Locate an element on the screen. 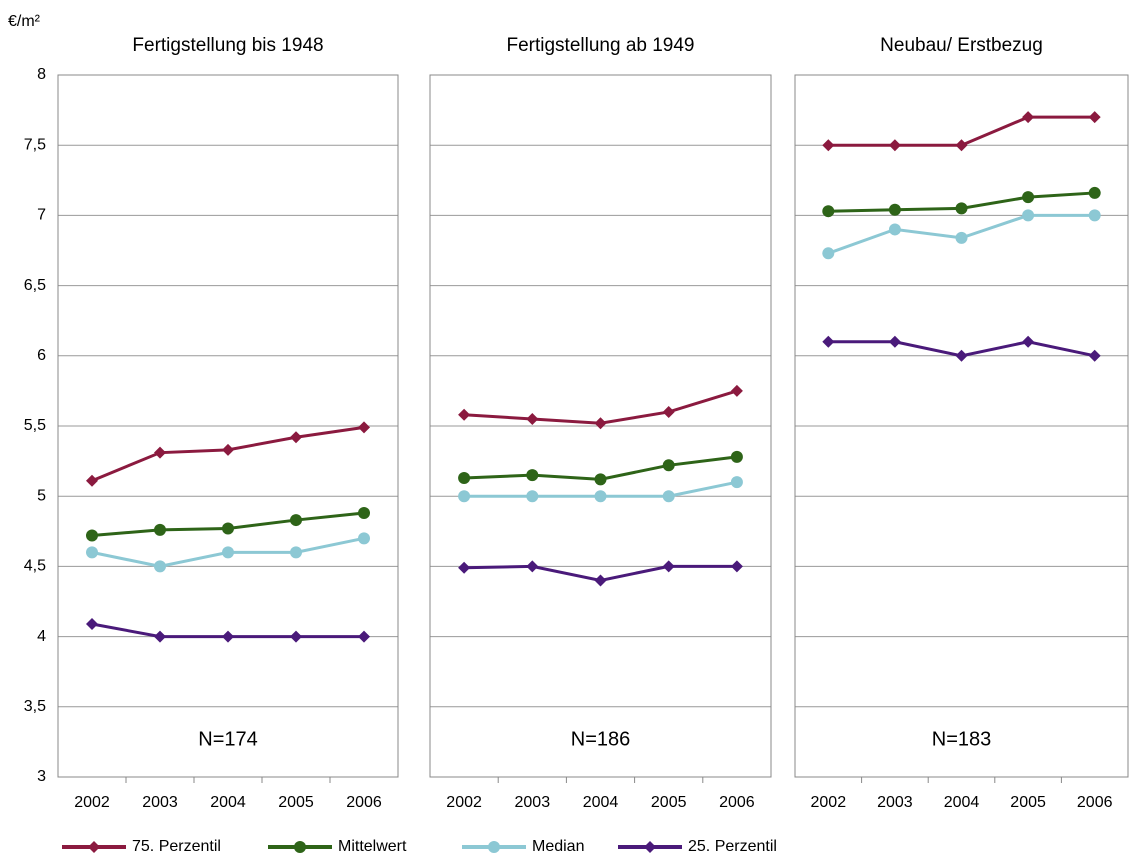 Image resolution: width=1131 pixels, height=856 pixels. legend-label: 75. Perzentil is located at coordinates (176, 846).